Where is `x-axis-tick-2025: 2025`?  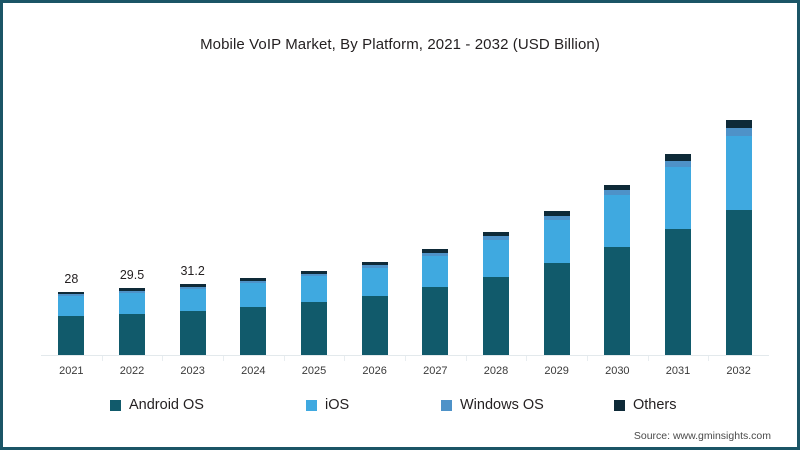 x-axis-tick-2025: 2025 is located at coordinates (314, 371).